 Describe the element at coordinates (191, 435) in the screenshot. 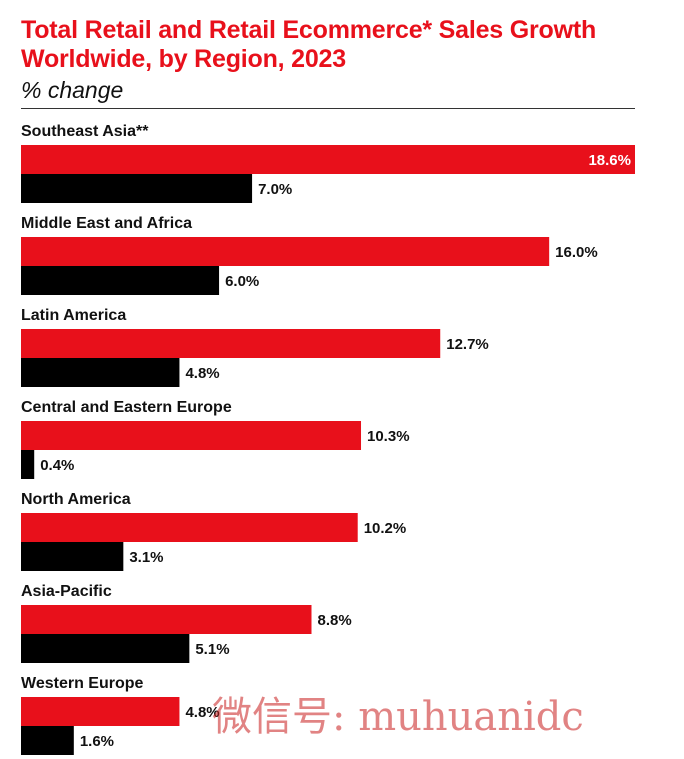

I see `bar-ecommerce-central-and-eastern-europe` at that location.